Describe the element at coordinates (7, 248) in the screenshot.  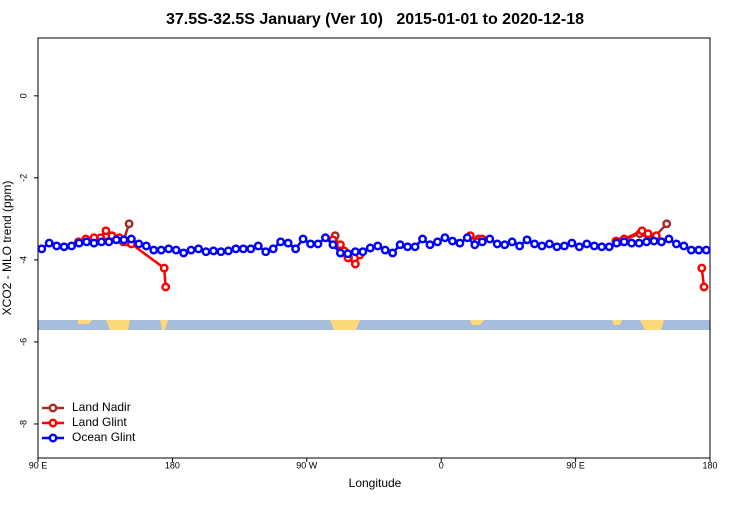
I see `y-axis-label: XCO2 - MLO trend (ppm)` at that location.